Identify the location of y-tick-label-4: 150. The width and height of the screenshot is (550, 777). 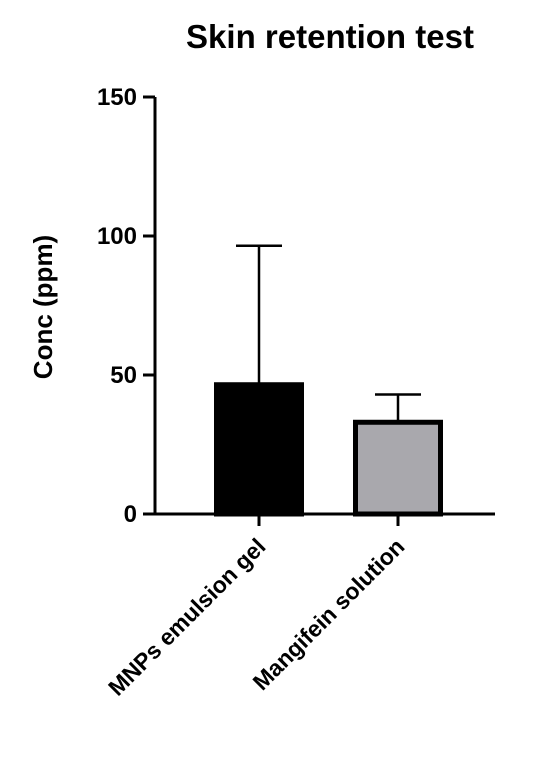
(117, 97).